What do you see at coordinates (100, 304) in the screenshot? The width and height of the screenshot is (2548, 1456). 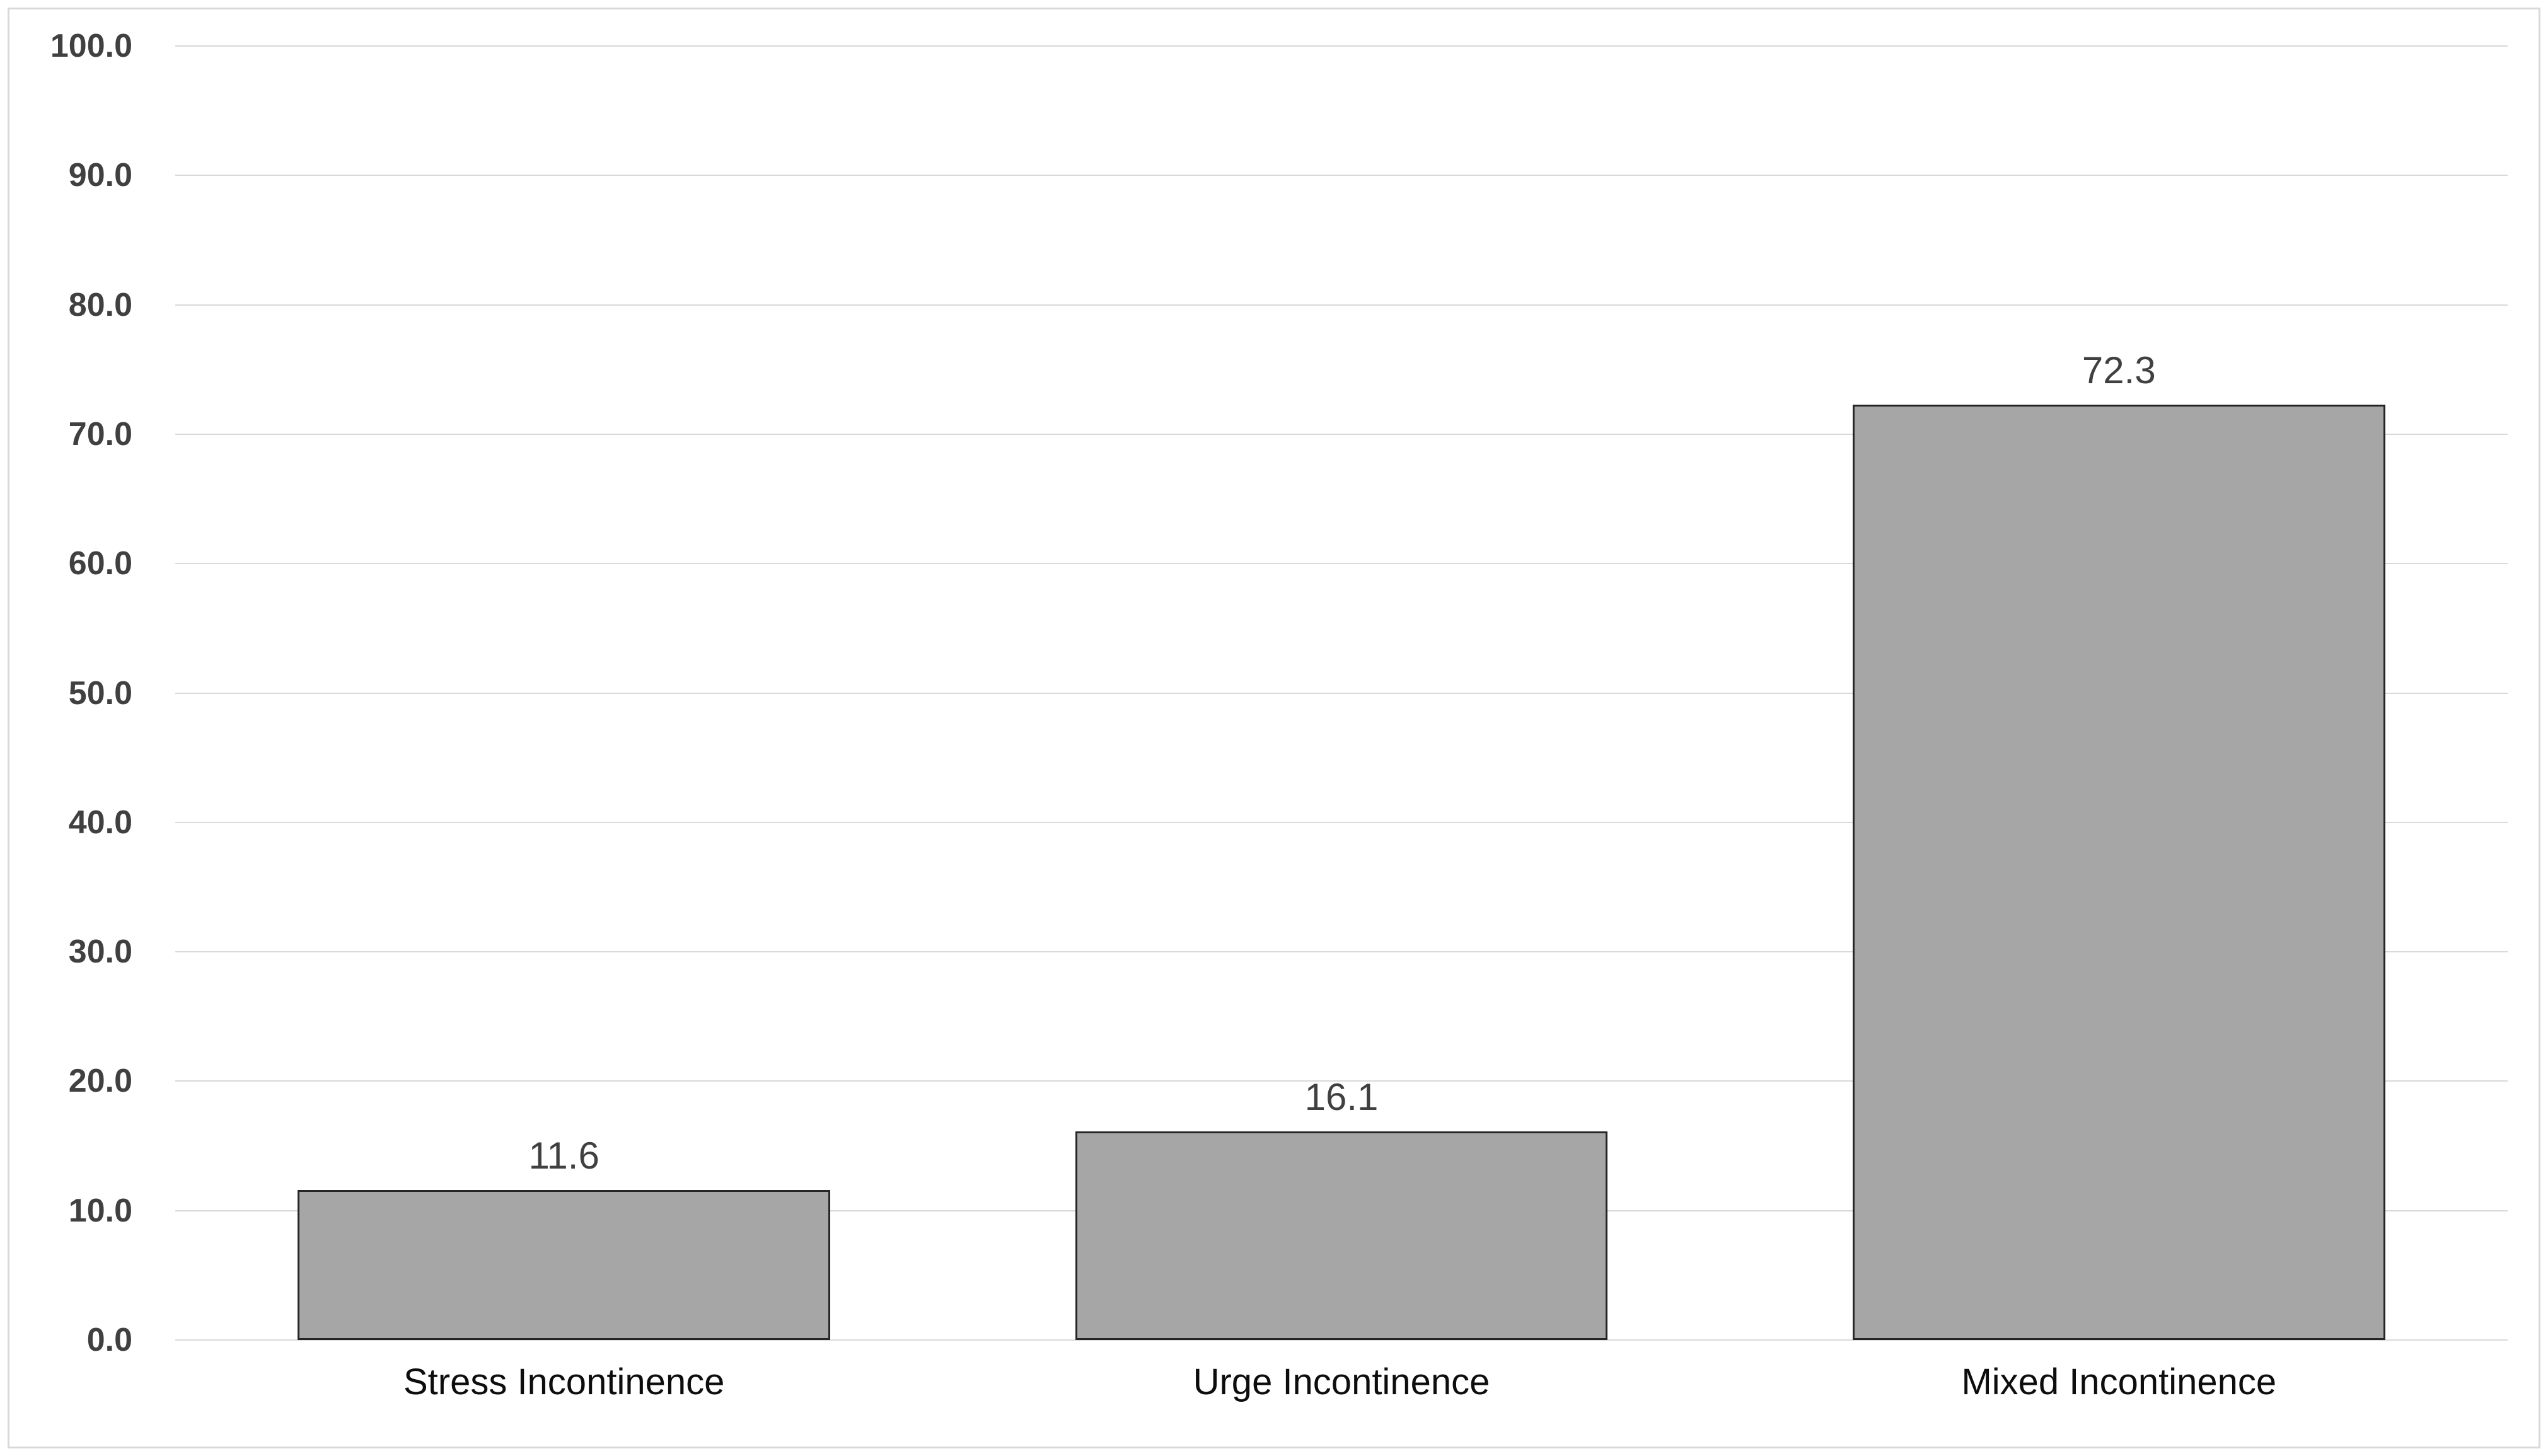 I see `y-axis-tick-label: 80.0` at bounding box center [100, 304].